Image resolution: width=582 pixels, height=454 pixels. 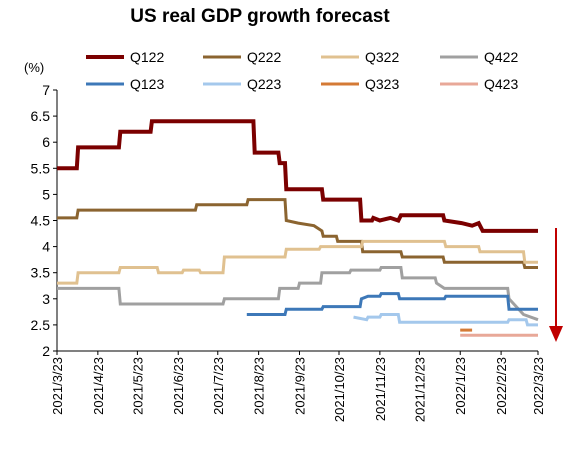 I want to click on legend-label-q223: Q223, so click(x=264, y=84).